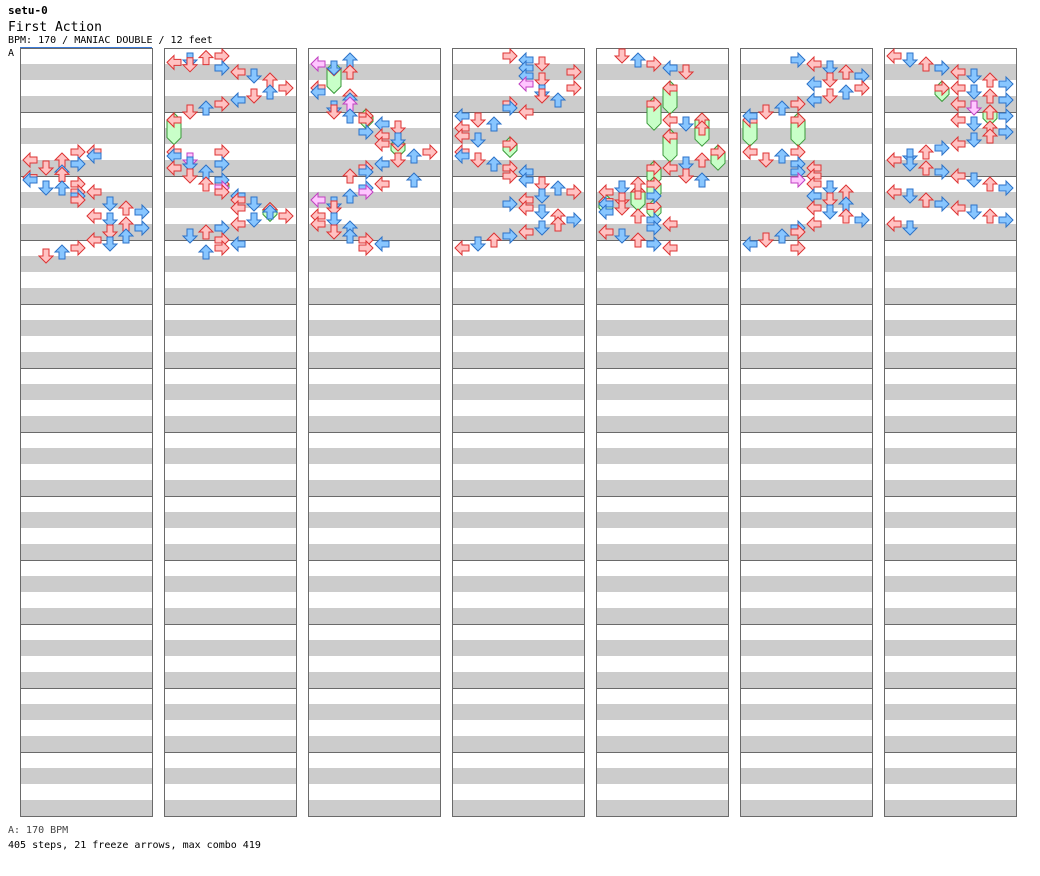 The height and width of the screenshot is (876, 1040). What do you see at coordinates (55, 27) in the screenshot?
I see `song-title: First Action` at bounding box center [55, 27].